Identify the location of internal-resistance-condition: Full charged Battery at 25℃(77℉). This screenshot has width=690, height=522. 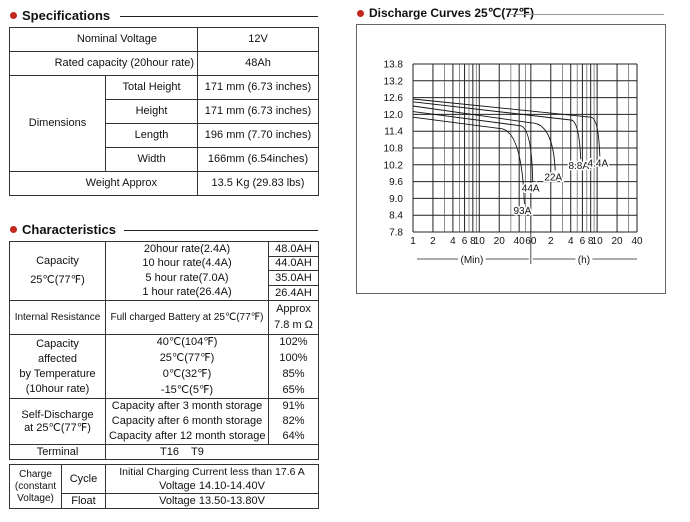
(187, 317).